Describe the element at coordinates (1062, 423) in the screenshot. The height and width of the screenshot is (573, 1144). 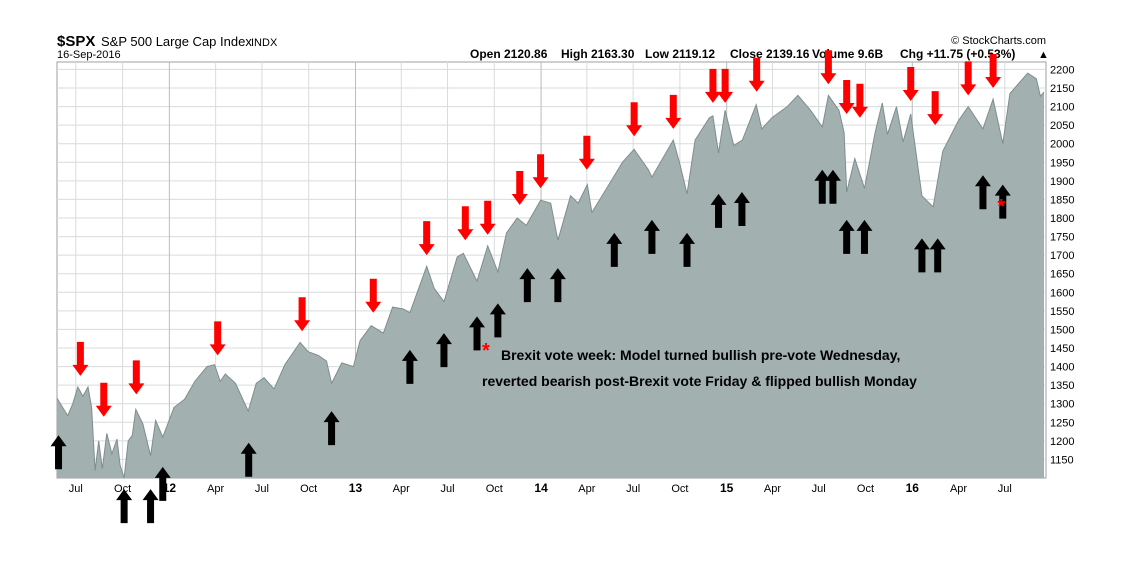
I see `y-tick-label: 1250` at that location.